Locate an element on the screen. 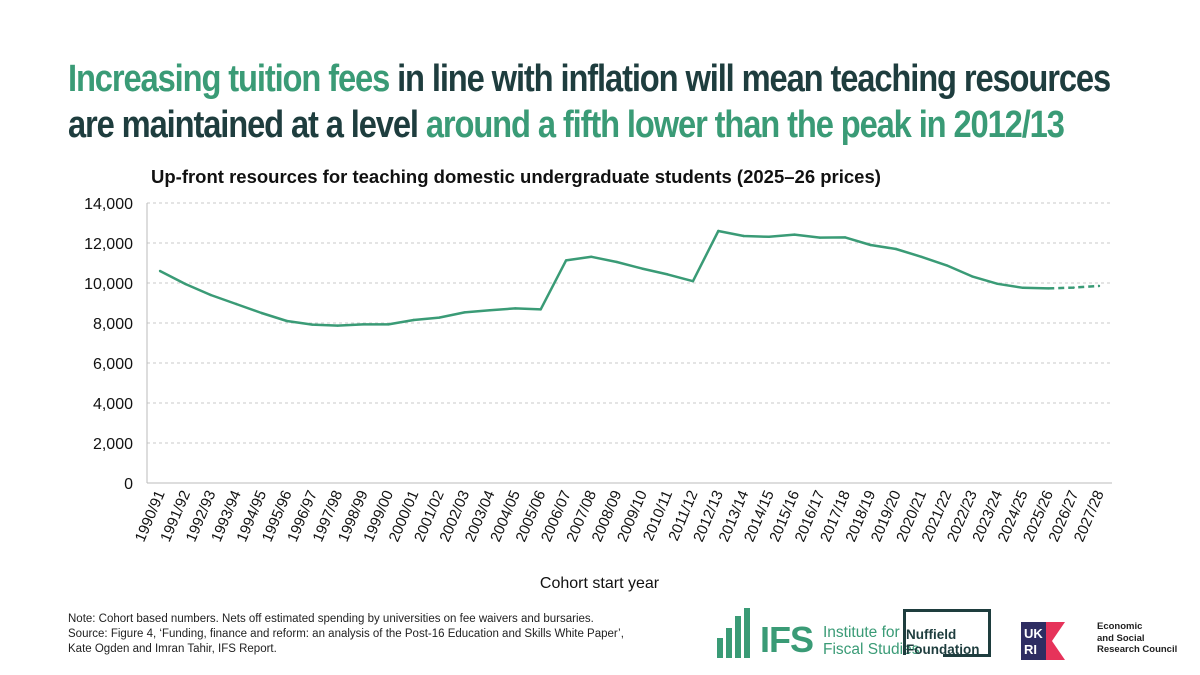 Image resolution: width=1200 pixels, height=675 pixels. y-tick-label: 6,000 is located at coordinates (113, 364).